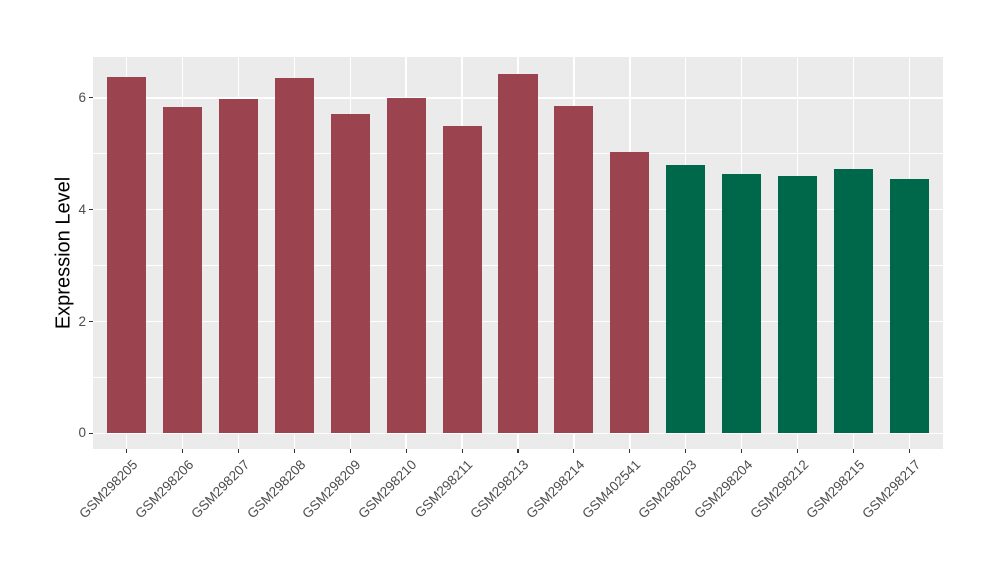  I want to click on y-tick-label: 2, so click(82, 321).